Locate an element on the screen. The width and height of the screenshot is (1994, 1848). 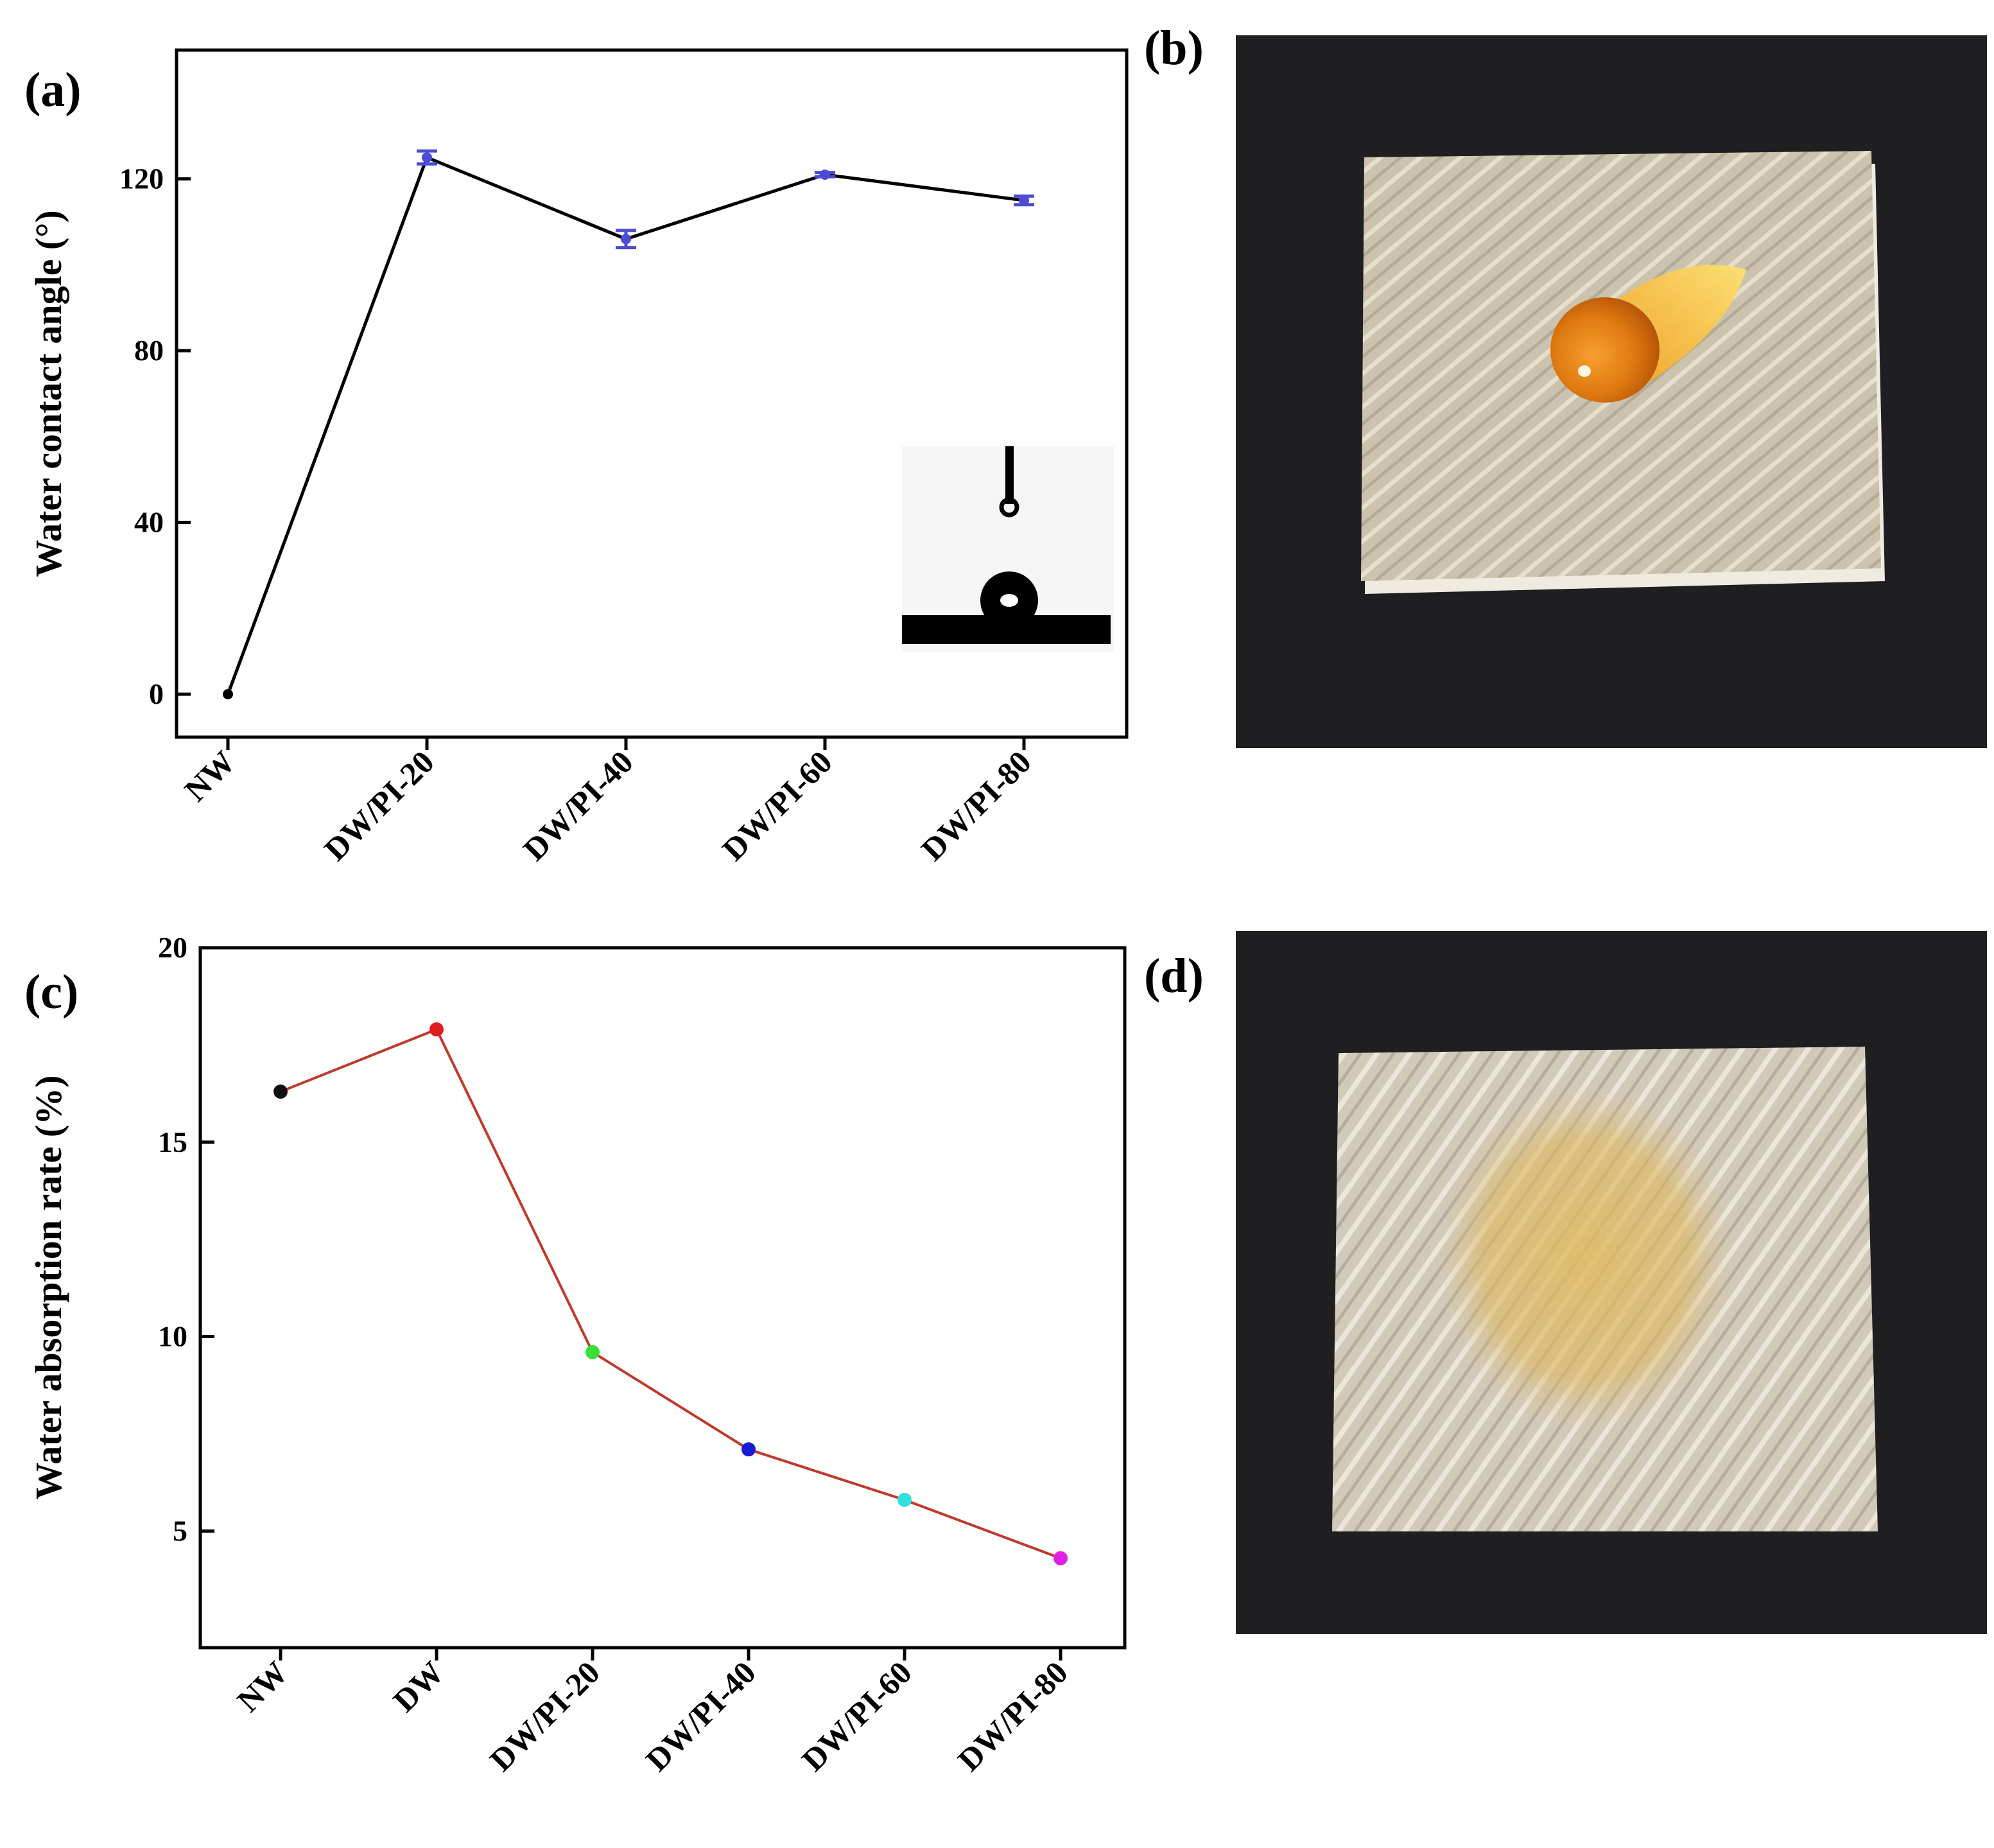
water-droplet-orange is located at coordinates (1648, 334).